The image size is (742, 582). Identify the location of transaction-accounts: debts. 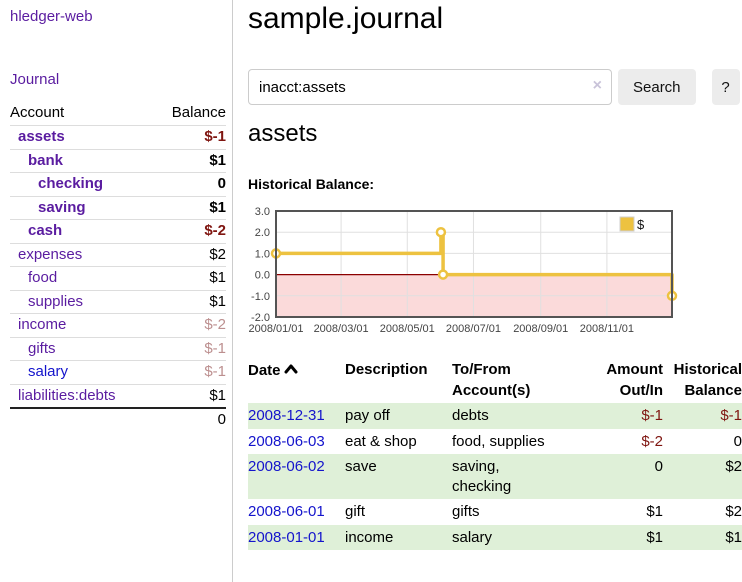
(470, 415).